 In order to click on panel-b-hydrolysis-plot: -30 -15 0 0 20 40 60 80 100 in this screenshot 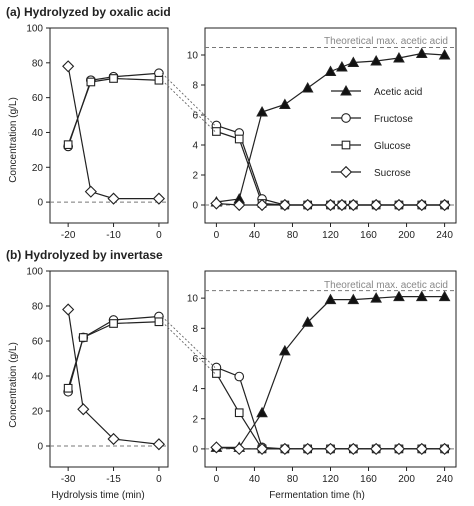, I will do `click(97, 376)`.